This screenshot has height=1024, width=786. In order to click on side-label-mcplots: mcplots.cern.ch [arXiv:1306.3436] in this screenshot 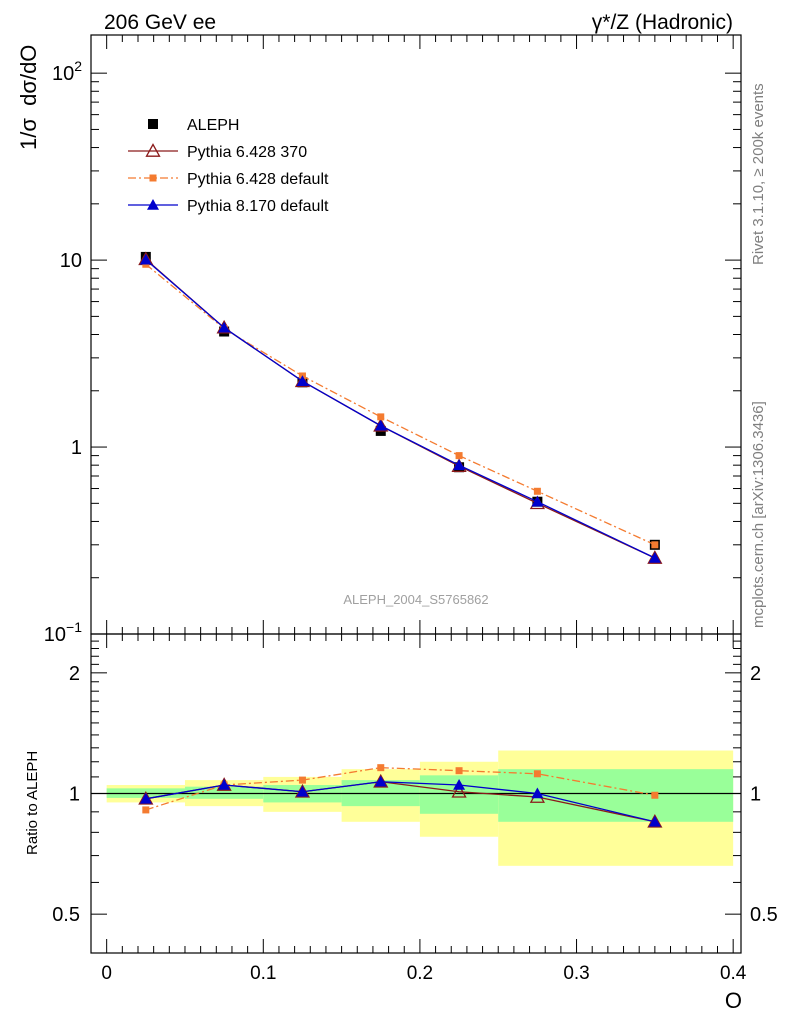, I will do `click(758, 514)`.